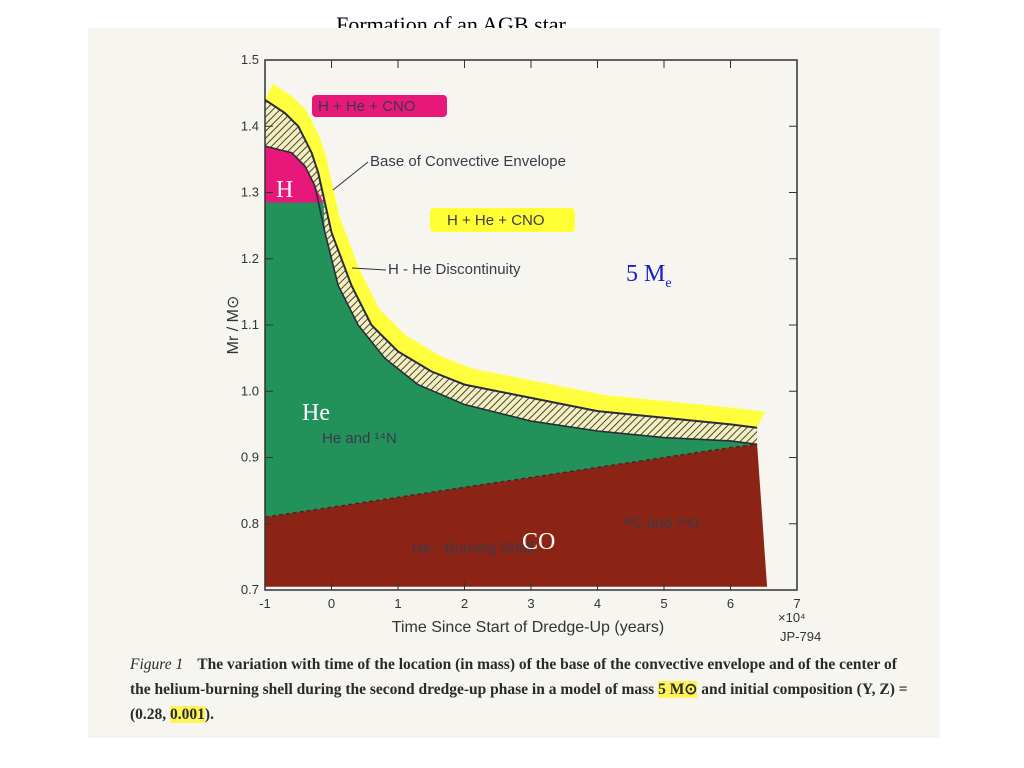  What do you see at coordinates (250, 457) in the screenshot?
I see `y-tick-label: 0.9` at bounding box center [250, 457].